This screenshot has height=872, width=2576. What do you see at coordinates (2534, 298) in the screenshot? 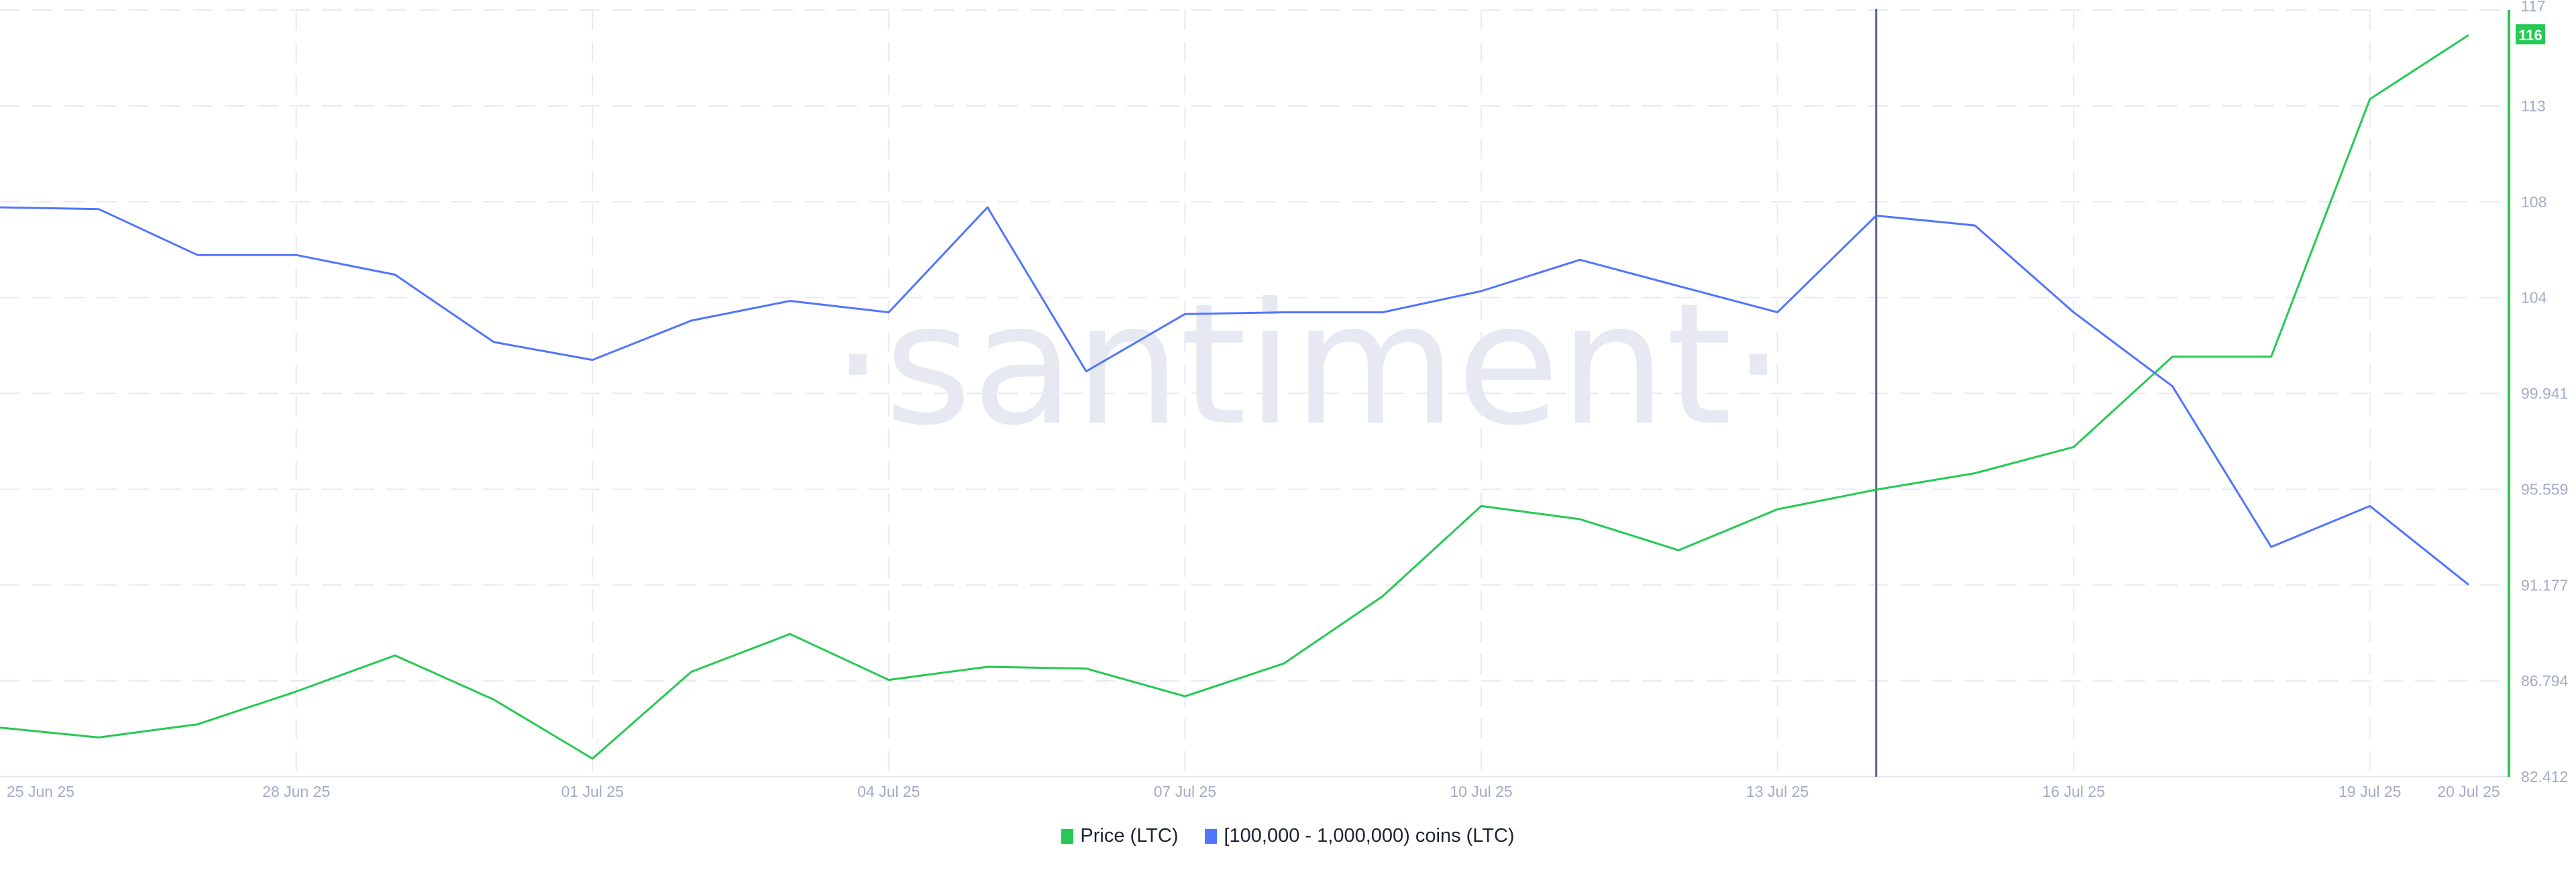
I see `y-tick-label: 104` at bounding box center [2534, 298].